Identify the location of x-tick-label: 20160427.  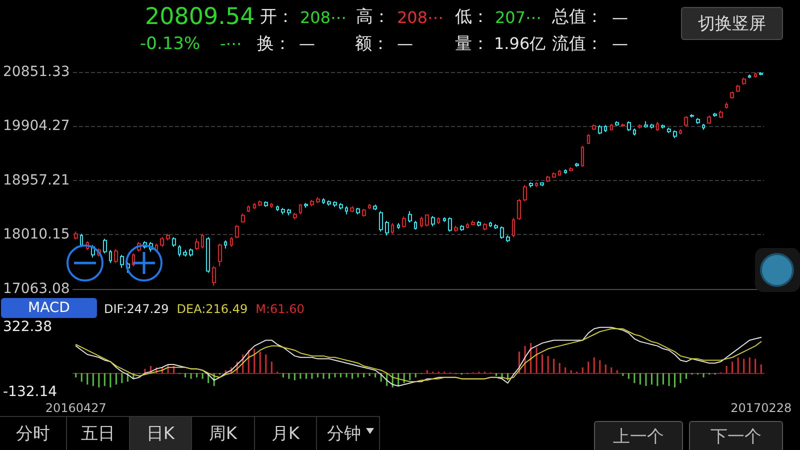
(75, 408).